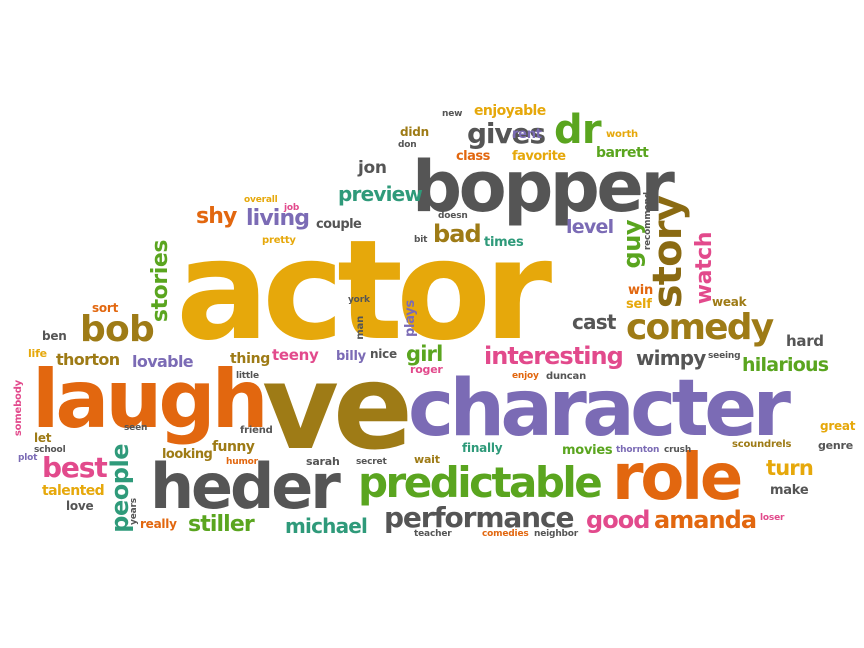  What do you see at coordinates (506, 133) in the screenshot?
I see `word-gives: gives` at bounding box center [506, 133].